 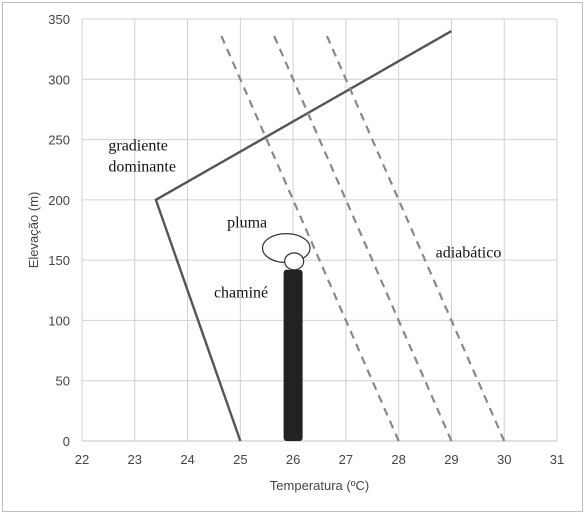 What do you see at coordinates (59, 200) in the screenshot?
I see `y-tick-label: 200` at bounding box center [59, 200].